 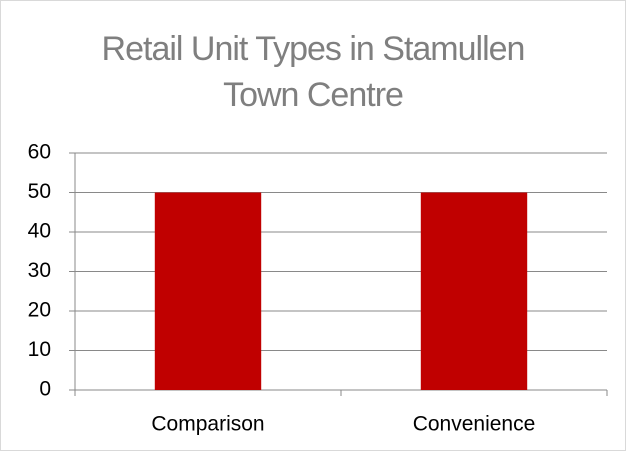 What do you see at coordinates (39, 152) in the screenshot?
I see `y-tick-label: 60` at bounding box center [39, 152].